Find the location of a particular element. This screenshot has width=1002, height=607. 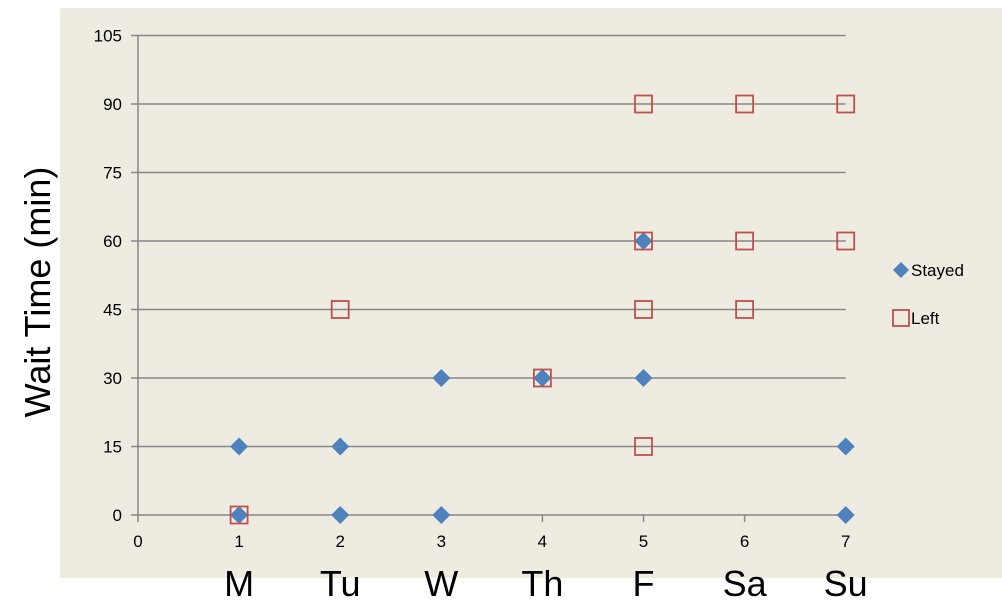

y-tick-label: 75 is located at coordinates (112, 172).